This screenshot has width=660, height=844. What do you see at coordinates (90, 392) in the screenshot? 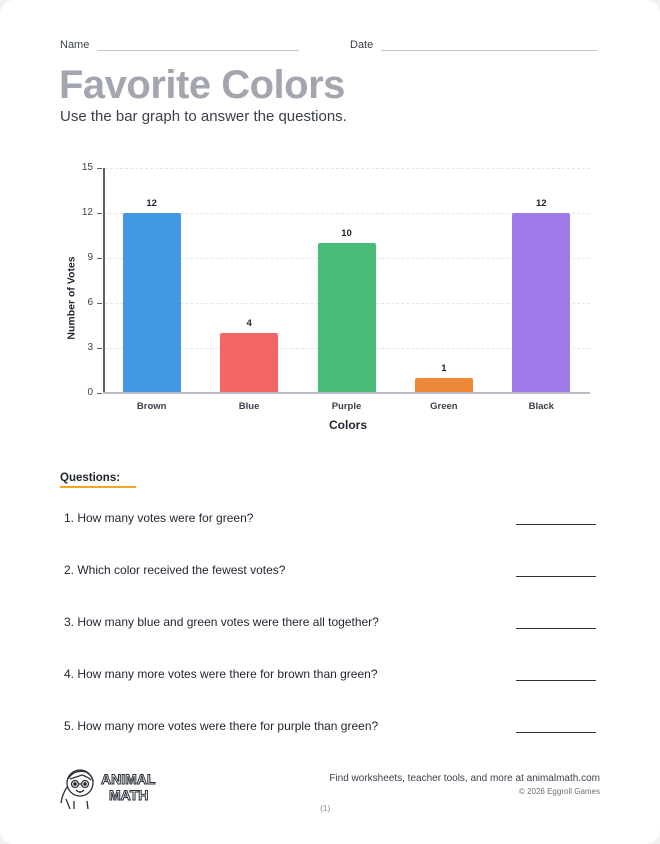
I see `y-tick-label: 0` at bounding box center [90, 392].